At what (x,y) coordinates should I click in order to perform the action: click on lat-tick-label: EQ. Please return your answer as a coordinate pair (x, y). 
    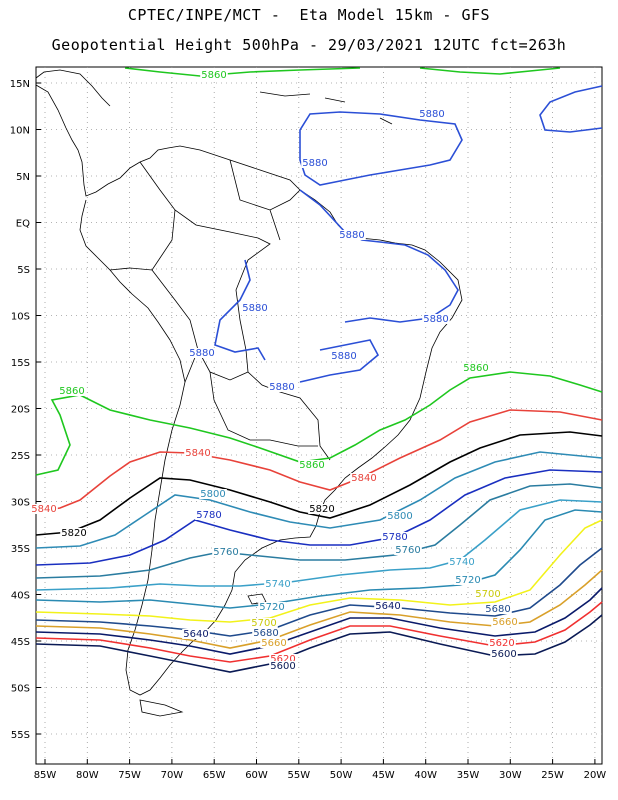
    Looking at the image, I should click on (23, 224).